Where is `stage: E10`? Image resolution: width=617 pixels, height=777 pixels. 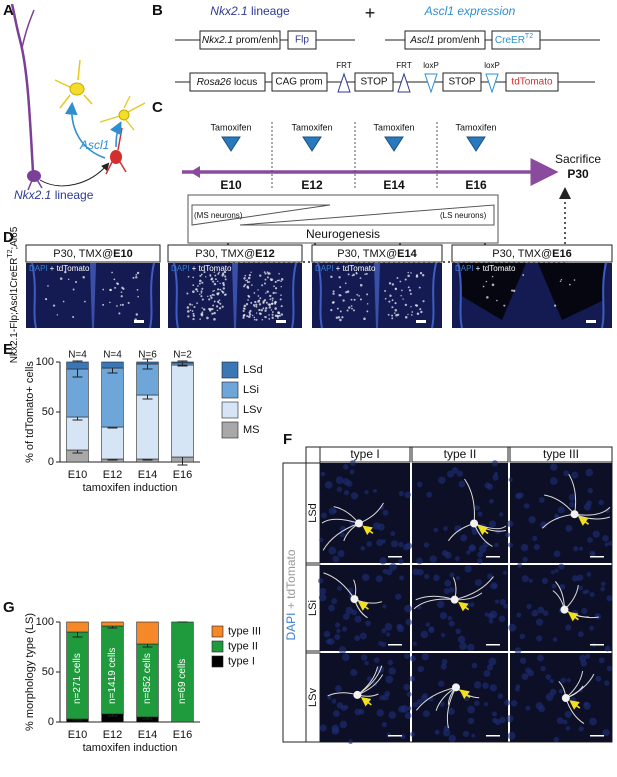
stage: E10 is located at coordinates (123, 254).